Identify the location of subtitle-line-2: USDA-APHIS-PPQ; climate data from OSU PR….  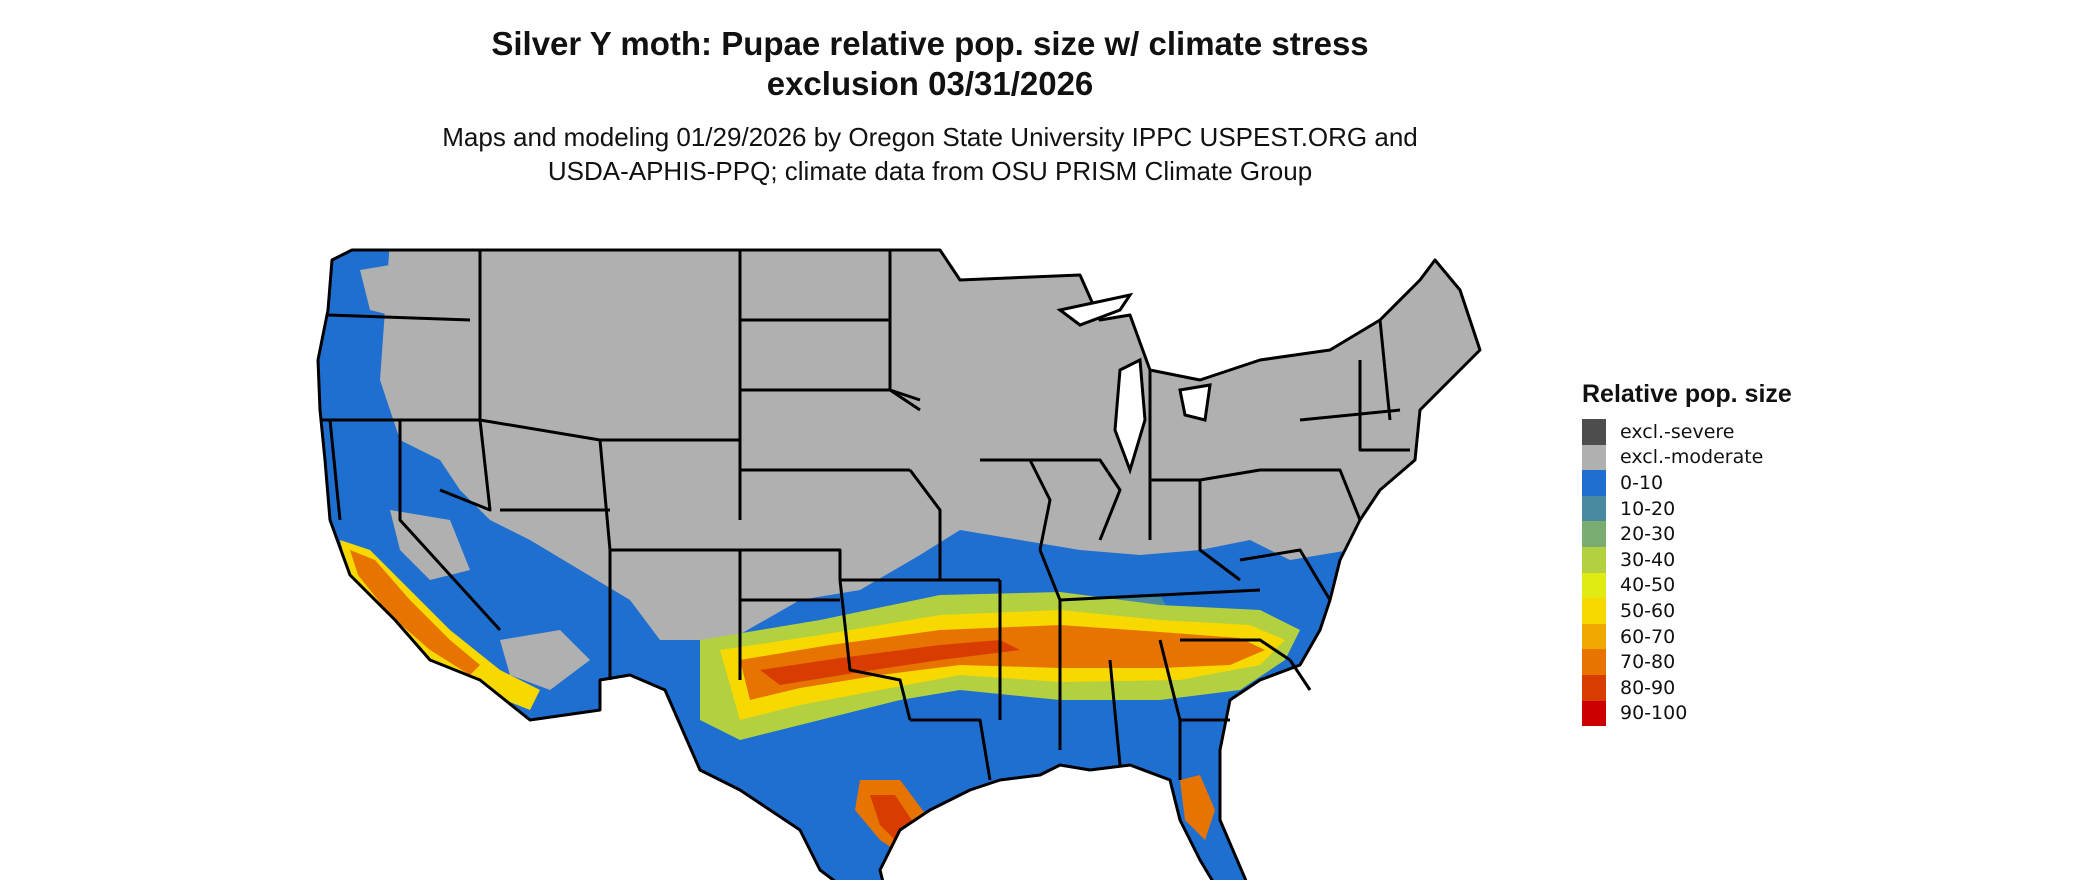
(930, 171).